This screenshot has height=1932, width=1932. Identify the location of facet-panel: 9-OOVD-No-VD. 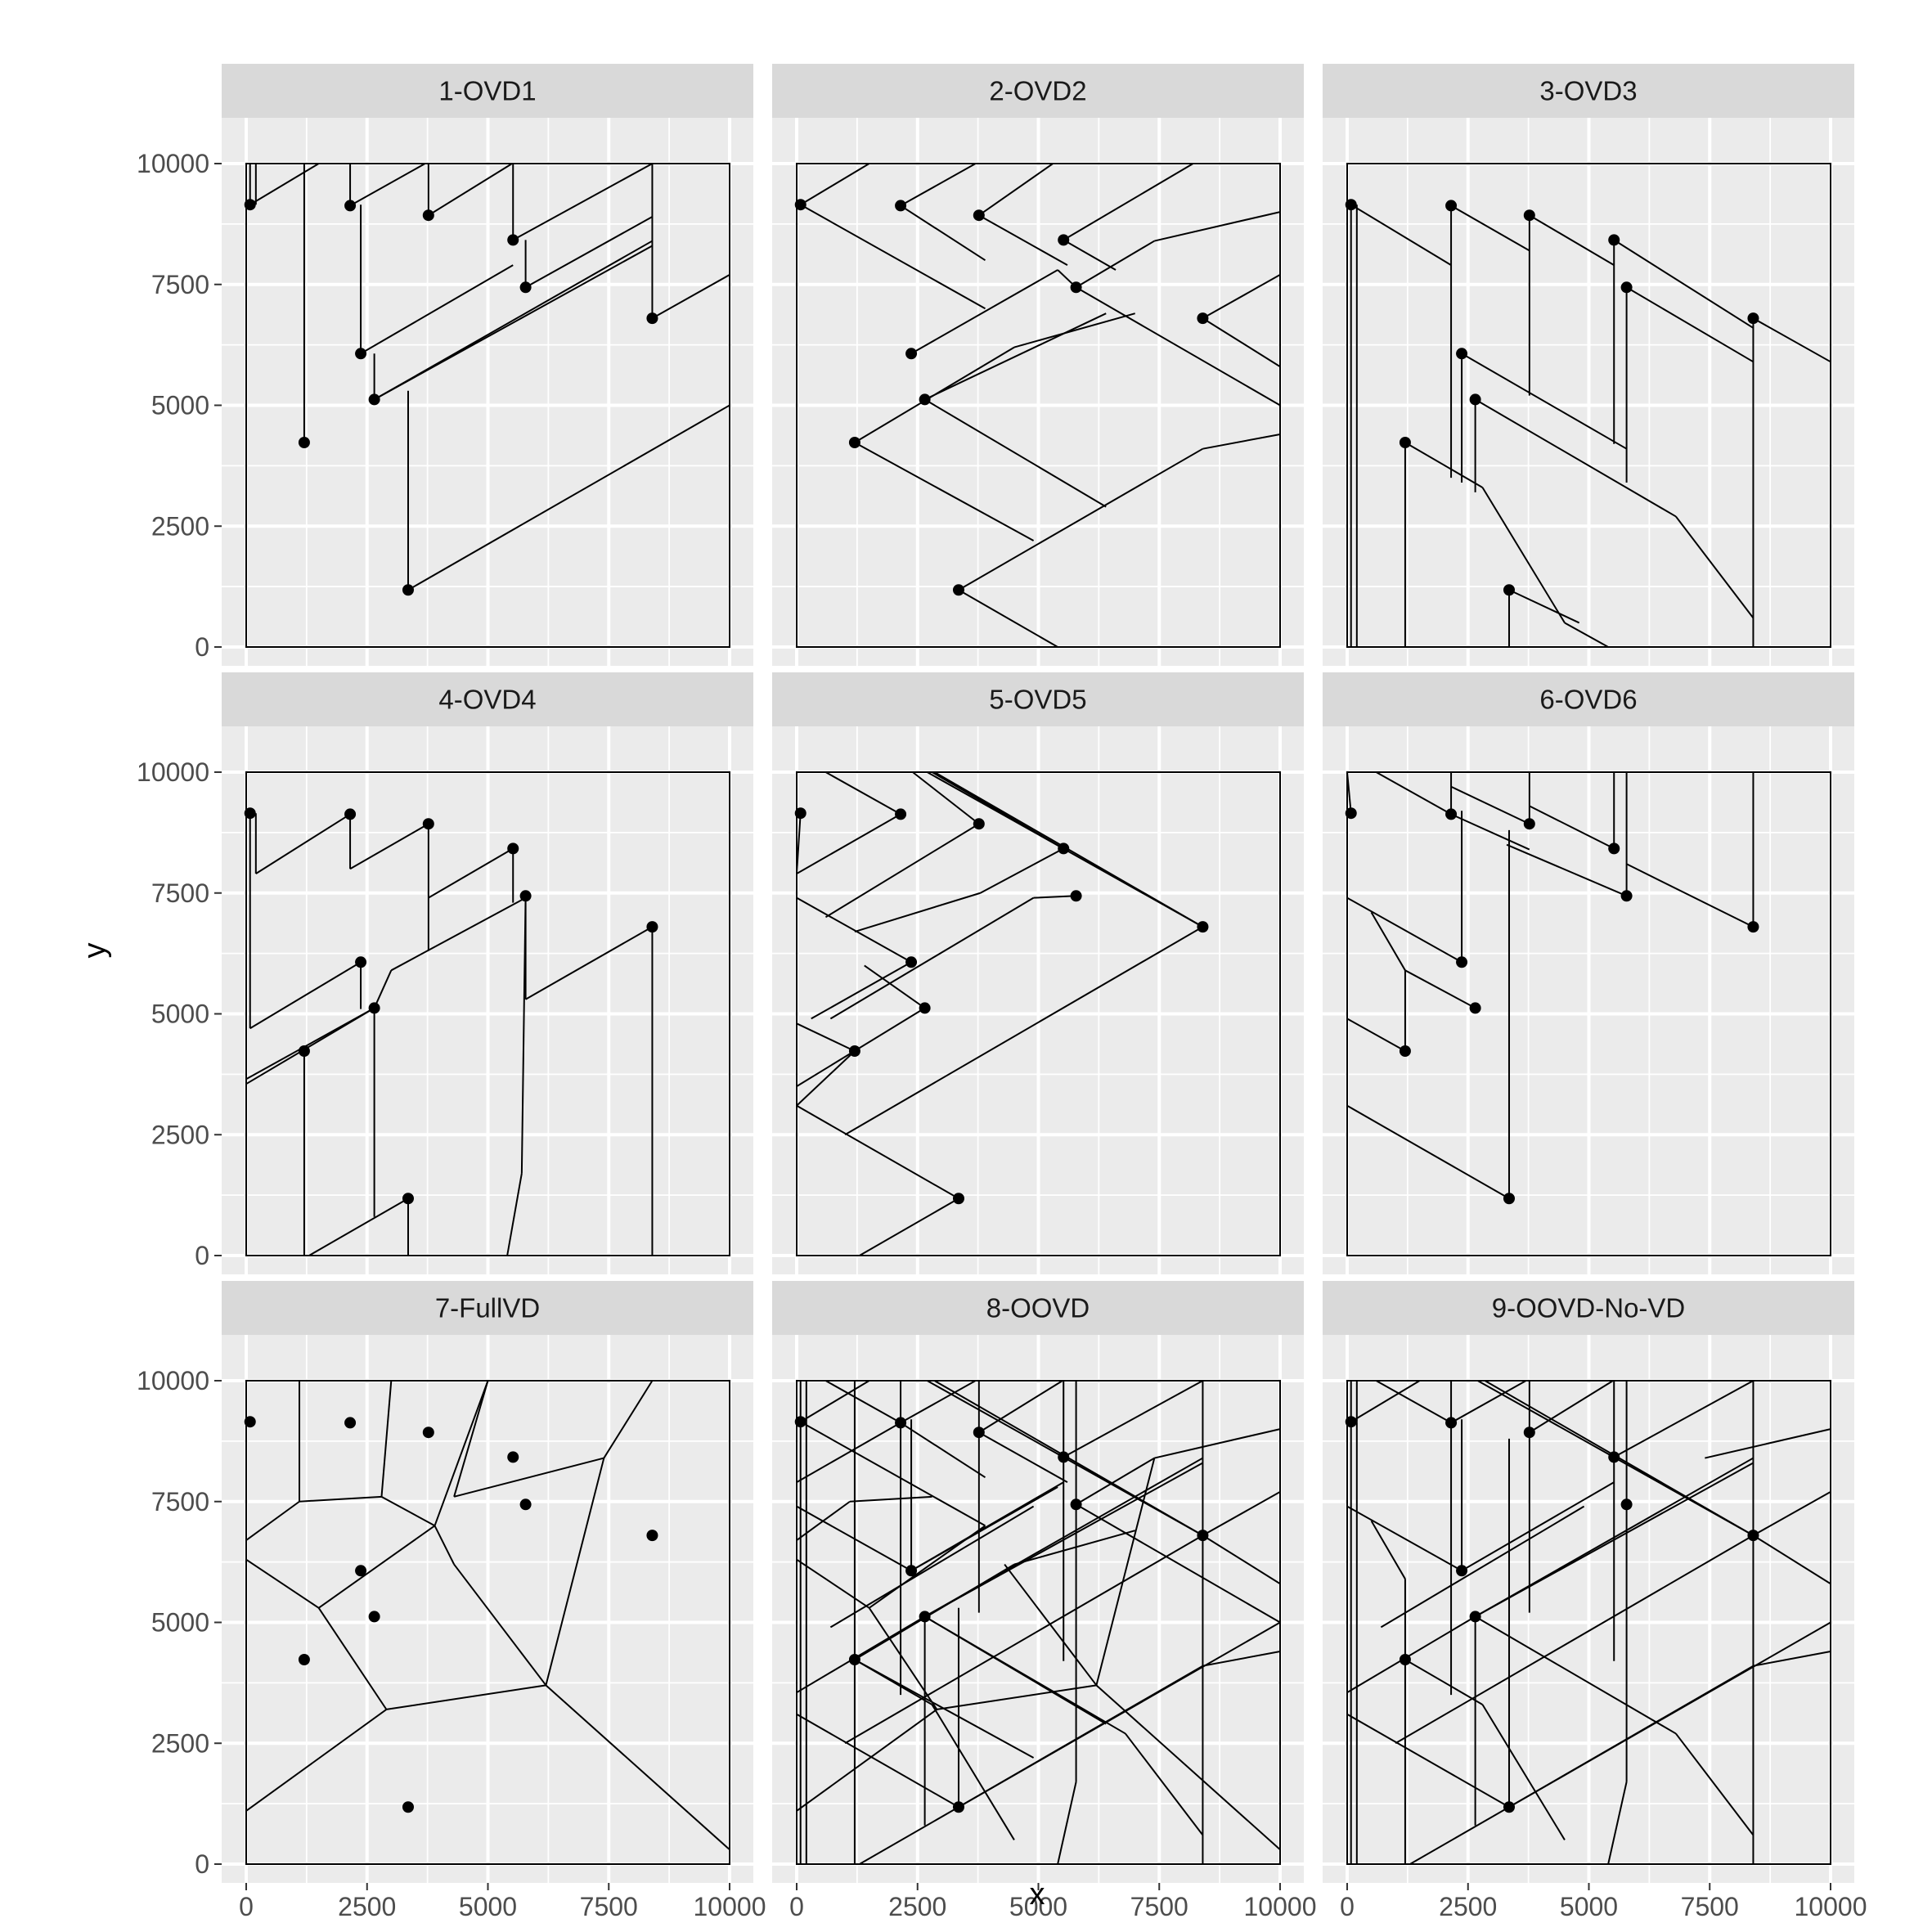
(1589, 1582).